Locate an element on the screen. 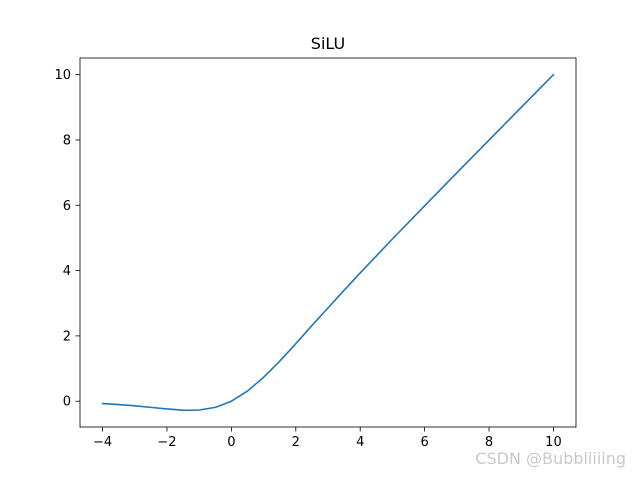 The width and height of the screenshot is (640, 480). x-tick-label: −4 is located at coordinates (102, 442).